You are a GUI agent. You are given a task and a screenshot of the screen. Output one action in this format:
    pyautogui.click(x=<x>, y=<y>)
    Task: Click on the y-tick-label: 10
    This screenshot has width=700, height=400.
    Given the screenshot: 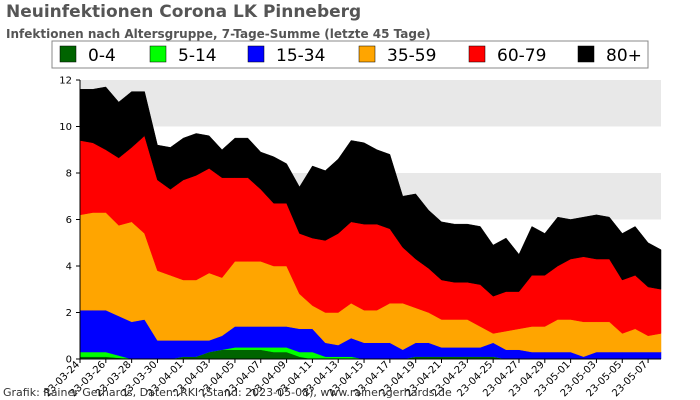 What is the action you would take?
    pyautogui.click(x=65, y=127)
    